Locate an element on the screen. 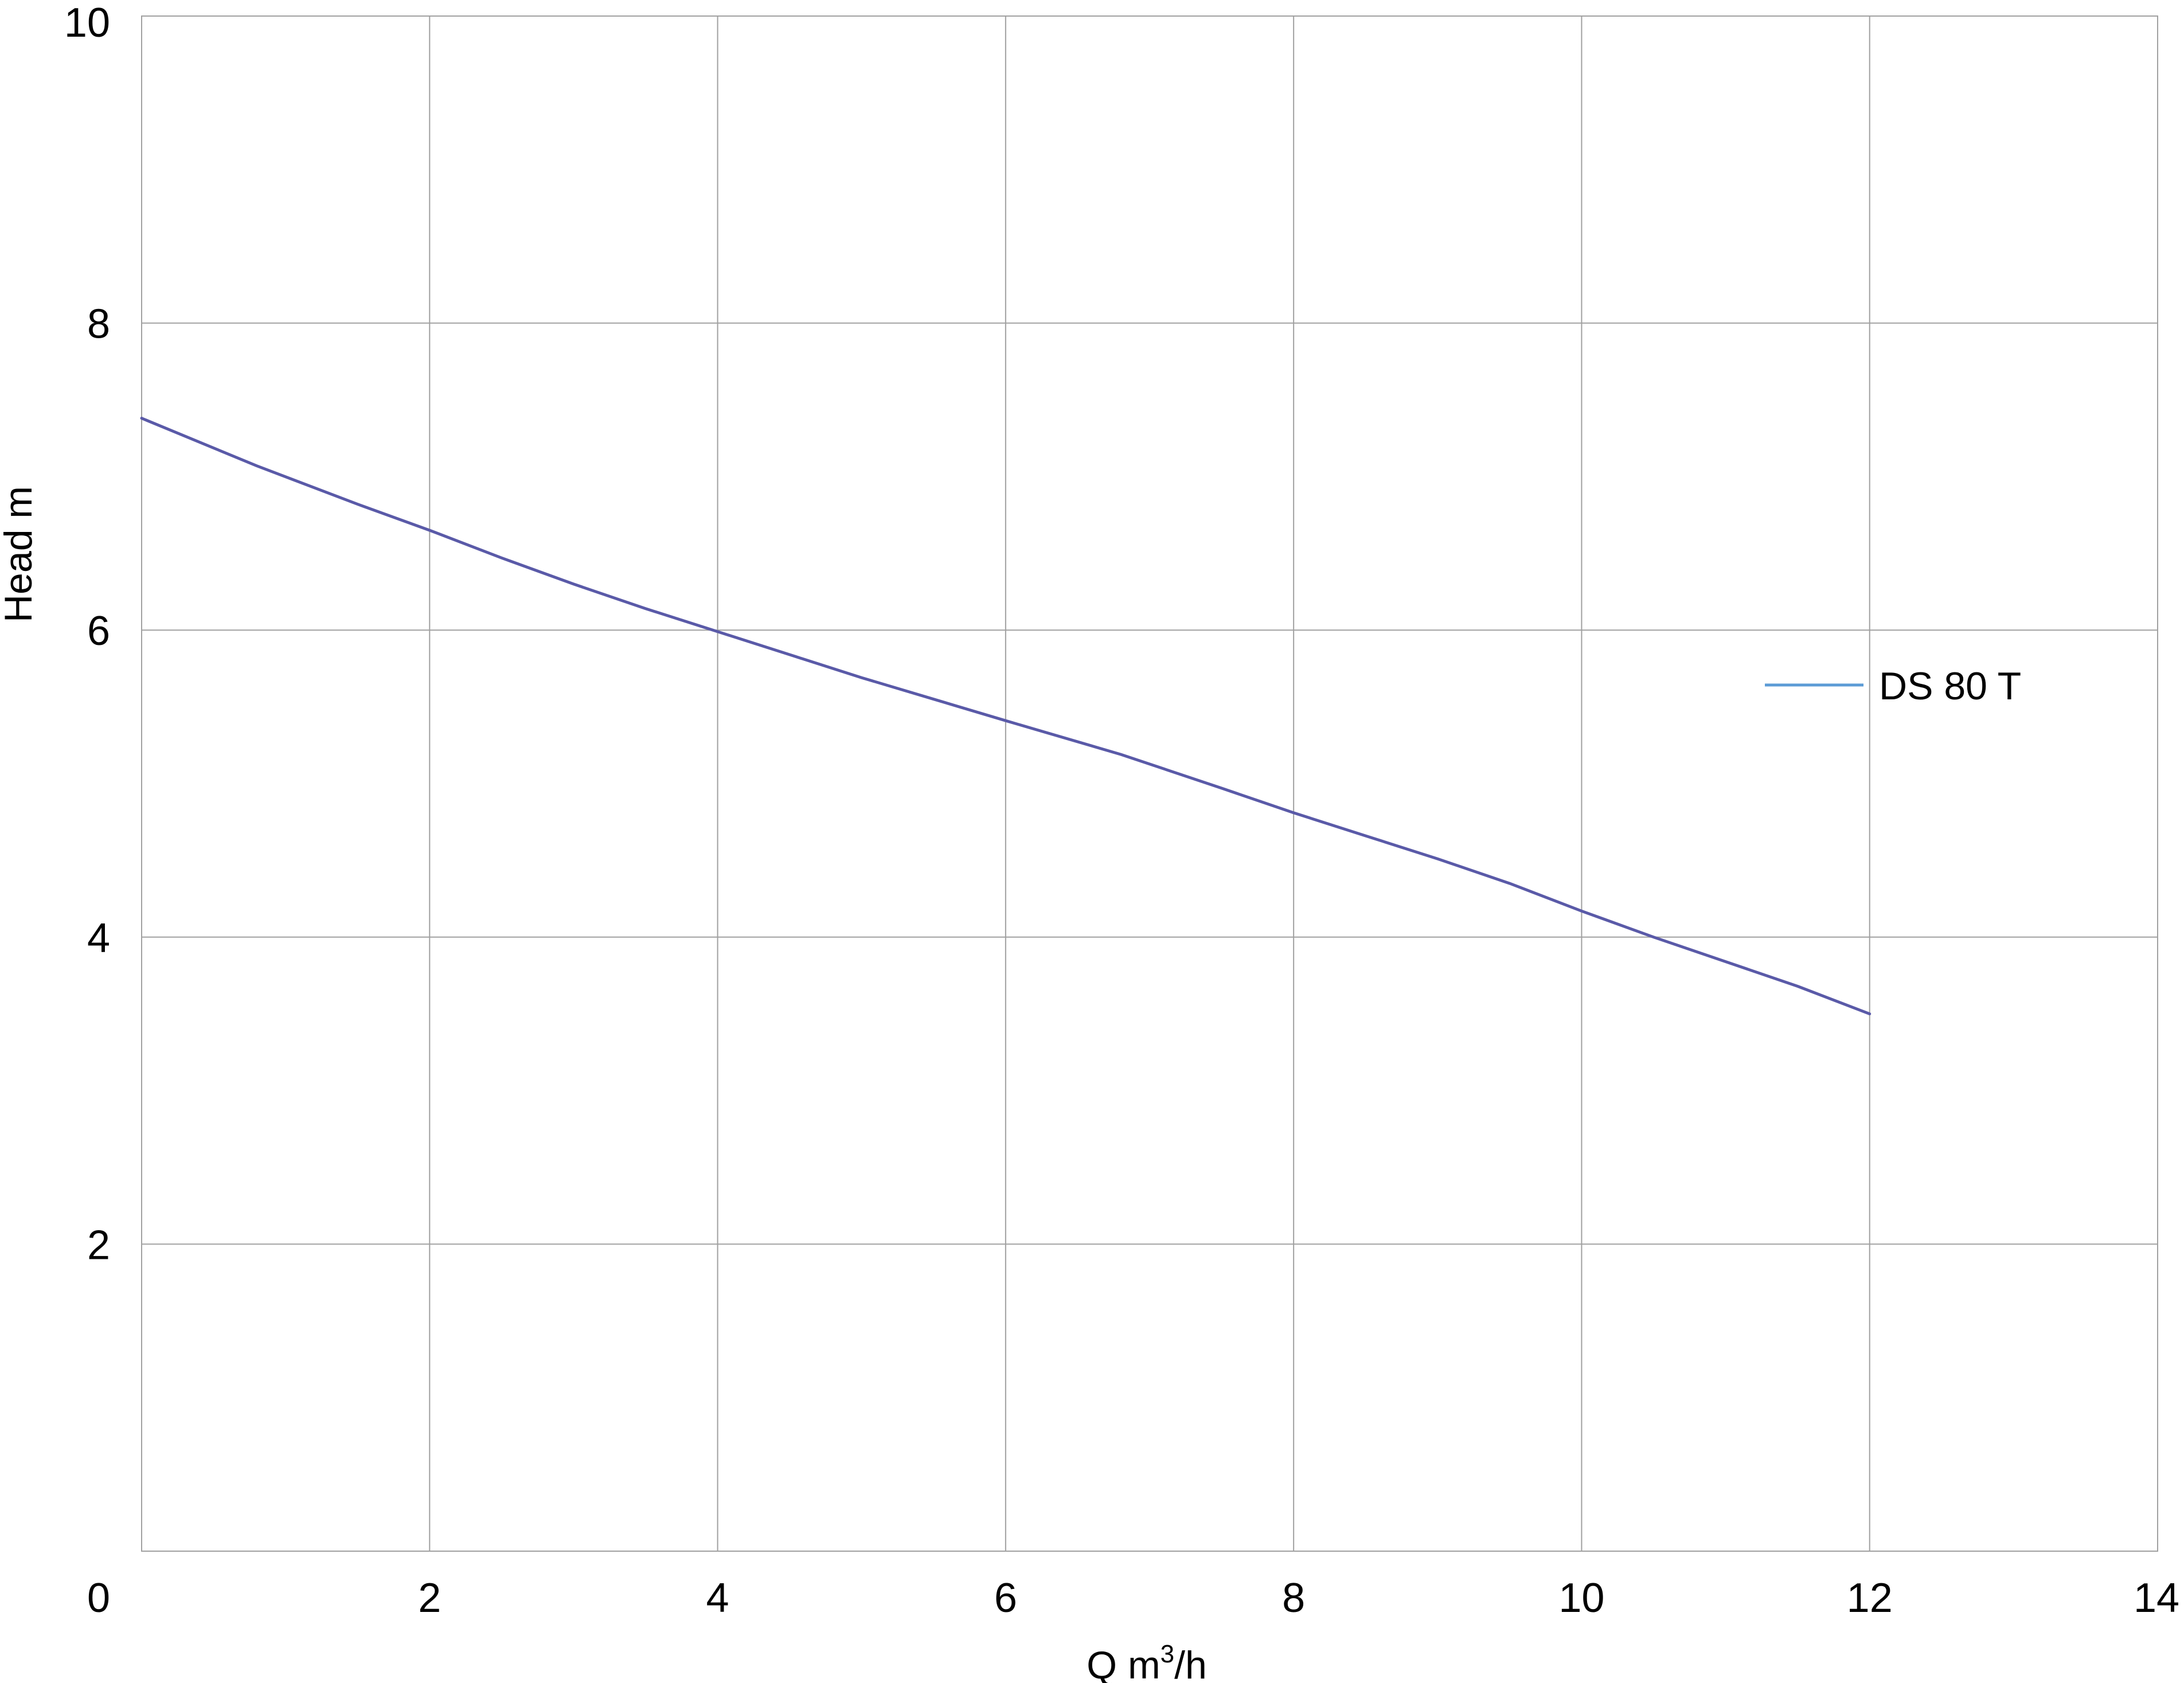  y-axis-title: Head m is located at coordinates (20, 554).